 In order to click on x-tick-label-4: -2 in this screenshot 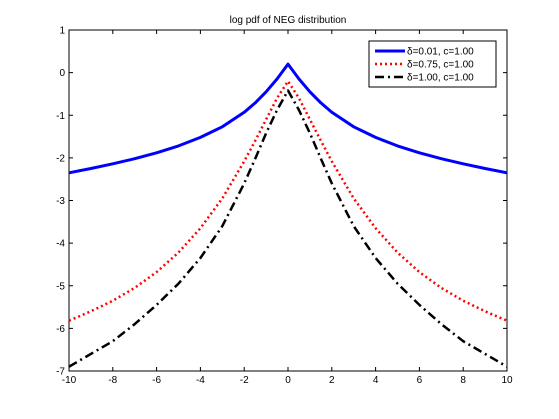, I will do `click(244, 380)`.